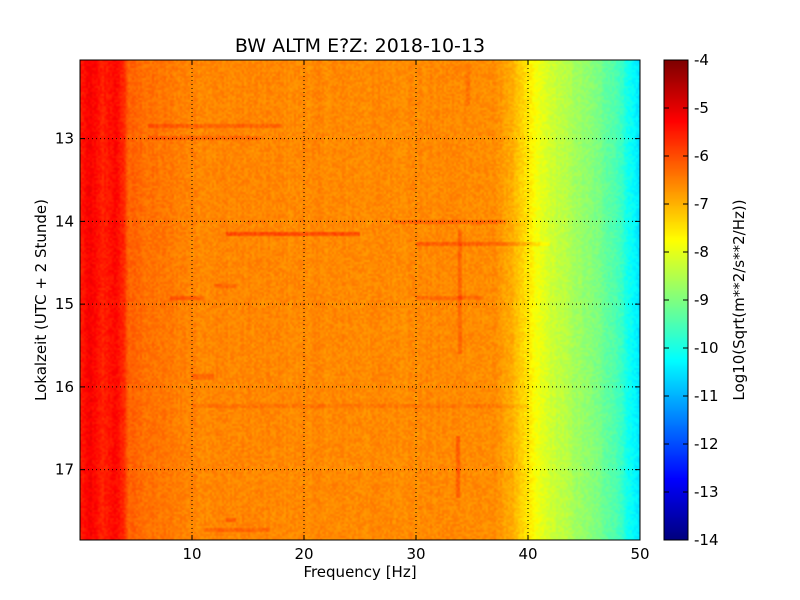 The height and width of the screenshot is (600, 800). Describe the element at coordinates (701, 60) in the screenshot. I see `colorbar-tick-label: -4` at that location.